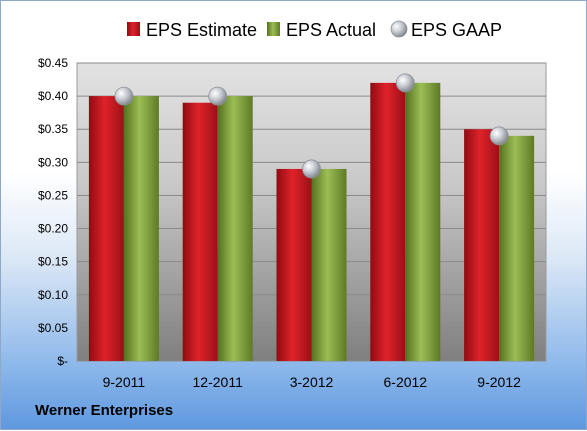 This screenshot has width=587, height=431. I want to click on legend-label: EPS Estimate, so click(201, 30).